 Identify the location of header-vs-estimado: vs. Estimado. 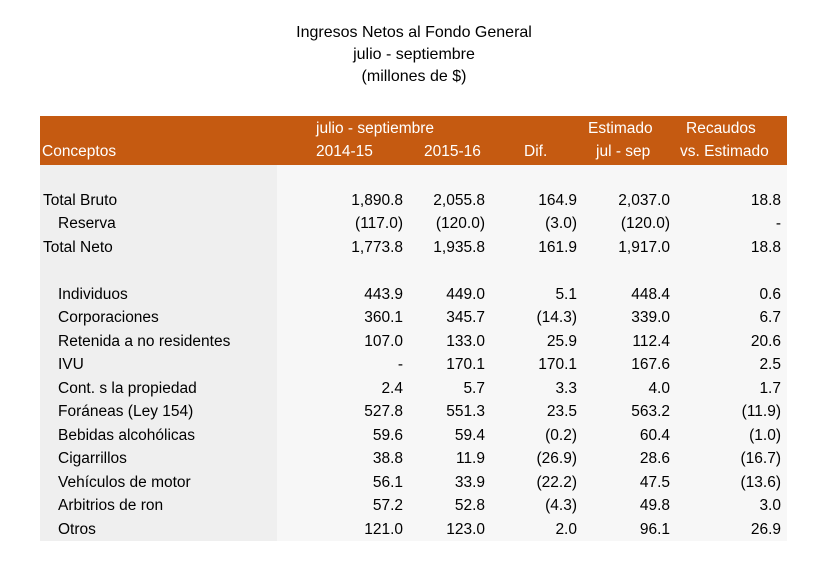
(724, 151).